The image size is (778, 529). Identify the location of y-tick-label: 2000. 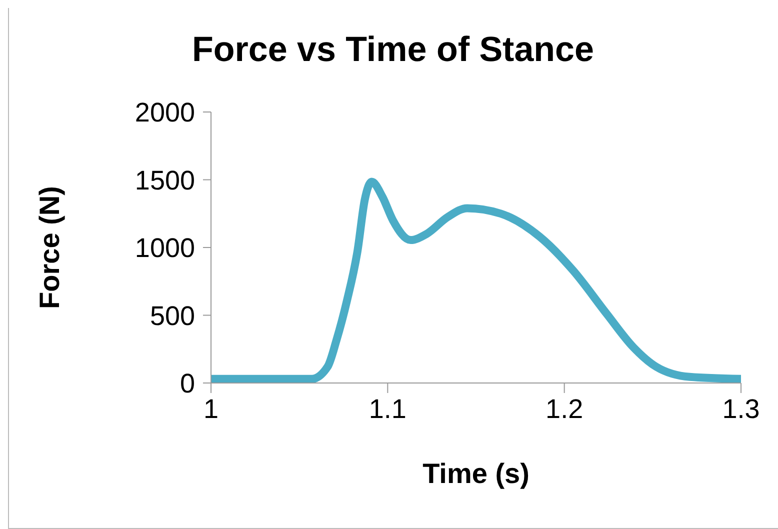
(164, 113).